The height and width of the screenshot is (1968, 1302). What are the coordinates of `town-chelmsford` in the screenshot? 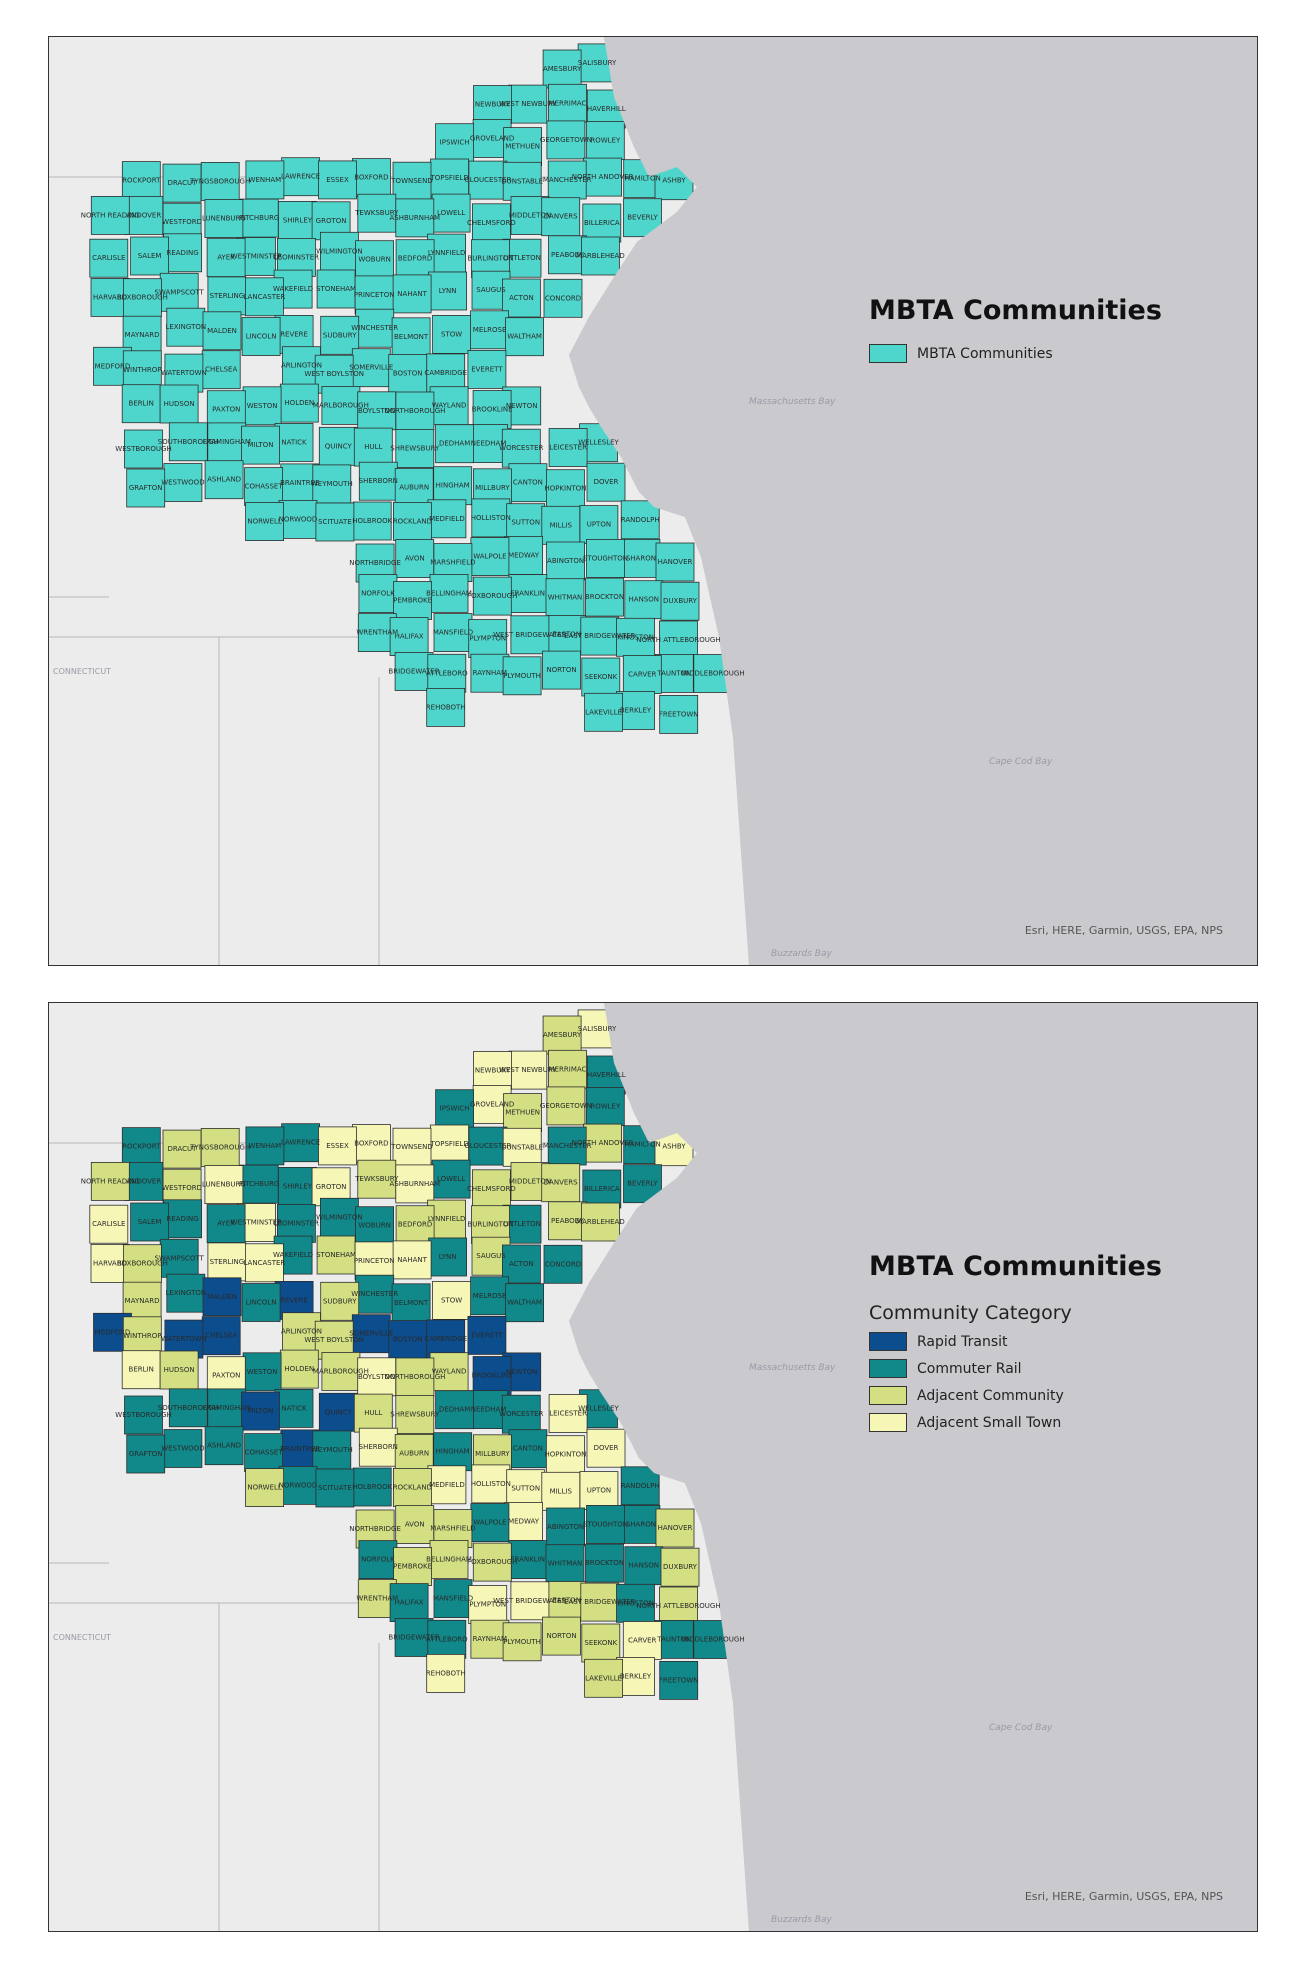 It's located at (491, 1189).